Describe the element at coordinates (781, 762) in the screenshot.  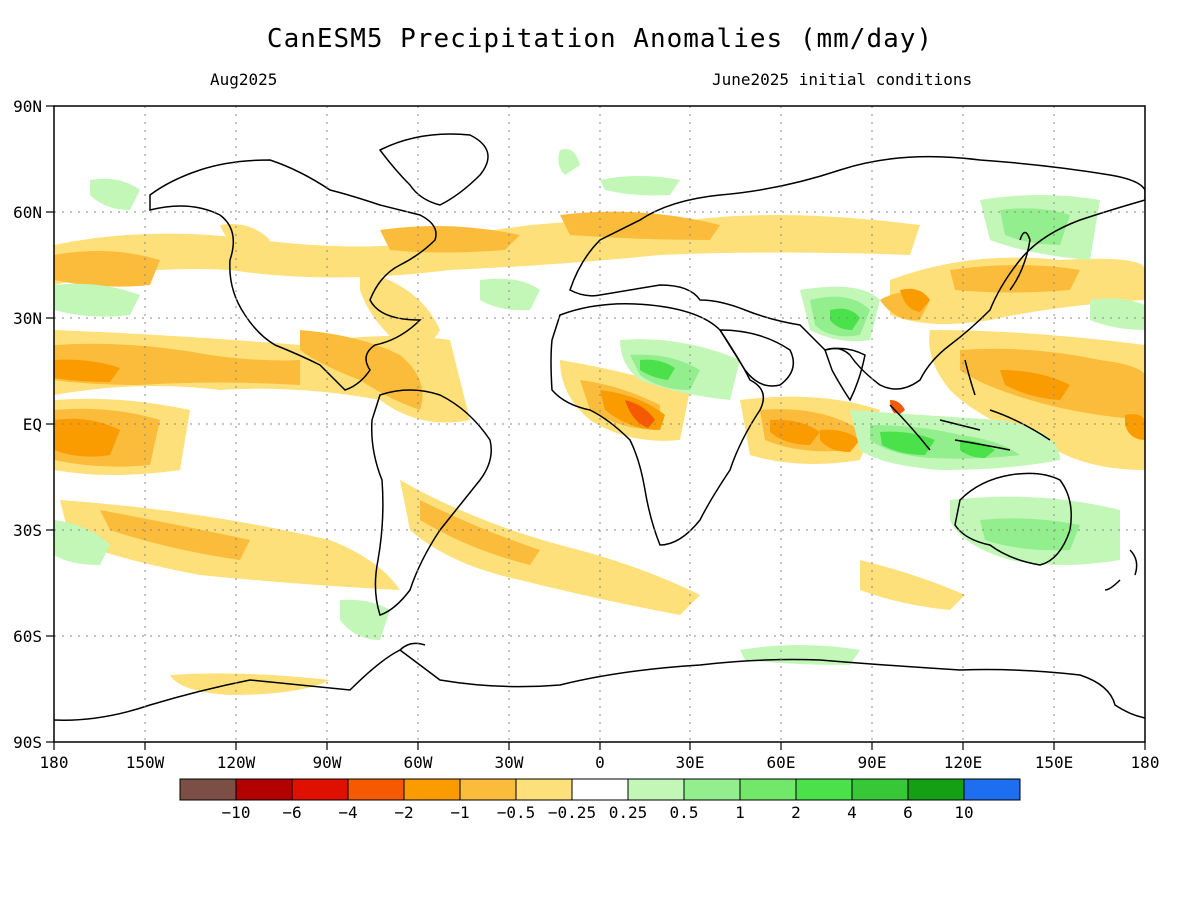
I see `lon-label: 60E` at that location.